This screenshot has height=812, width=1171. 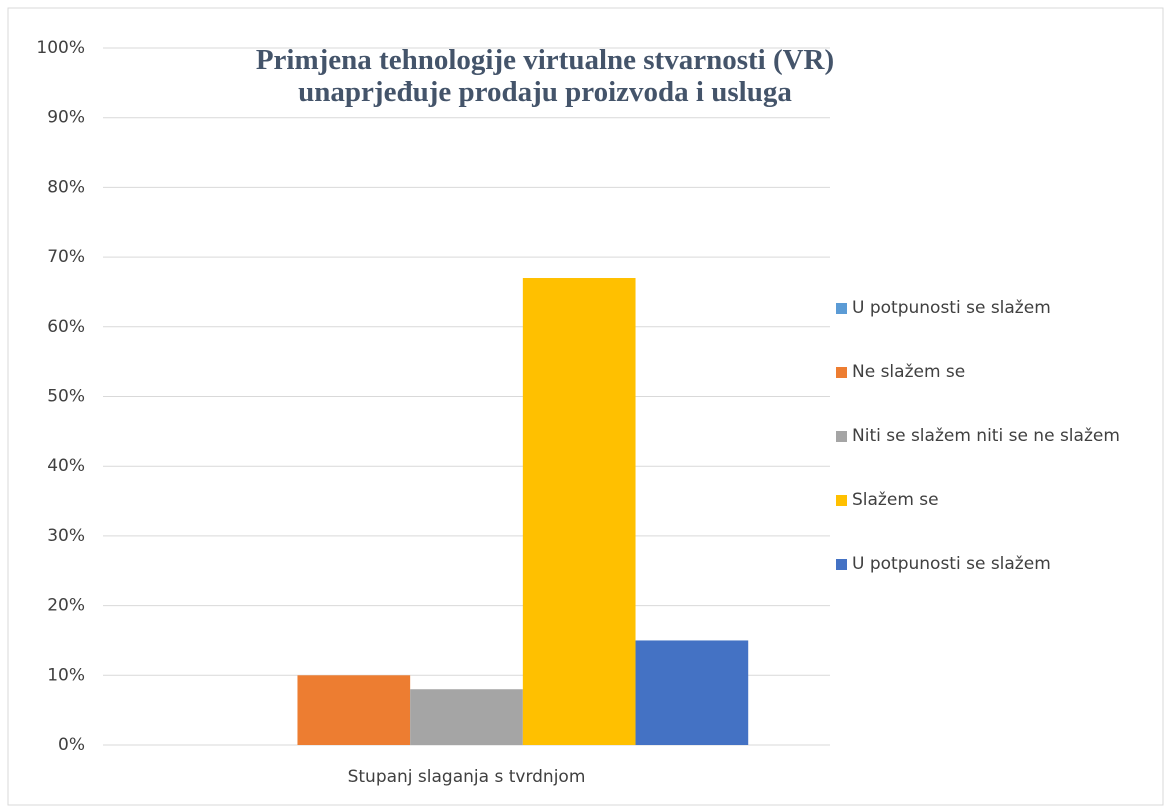 I want to click on legend-label: Niti se slažem niti se ne slažem, so click(x=986, y=436).